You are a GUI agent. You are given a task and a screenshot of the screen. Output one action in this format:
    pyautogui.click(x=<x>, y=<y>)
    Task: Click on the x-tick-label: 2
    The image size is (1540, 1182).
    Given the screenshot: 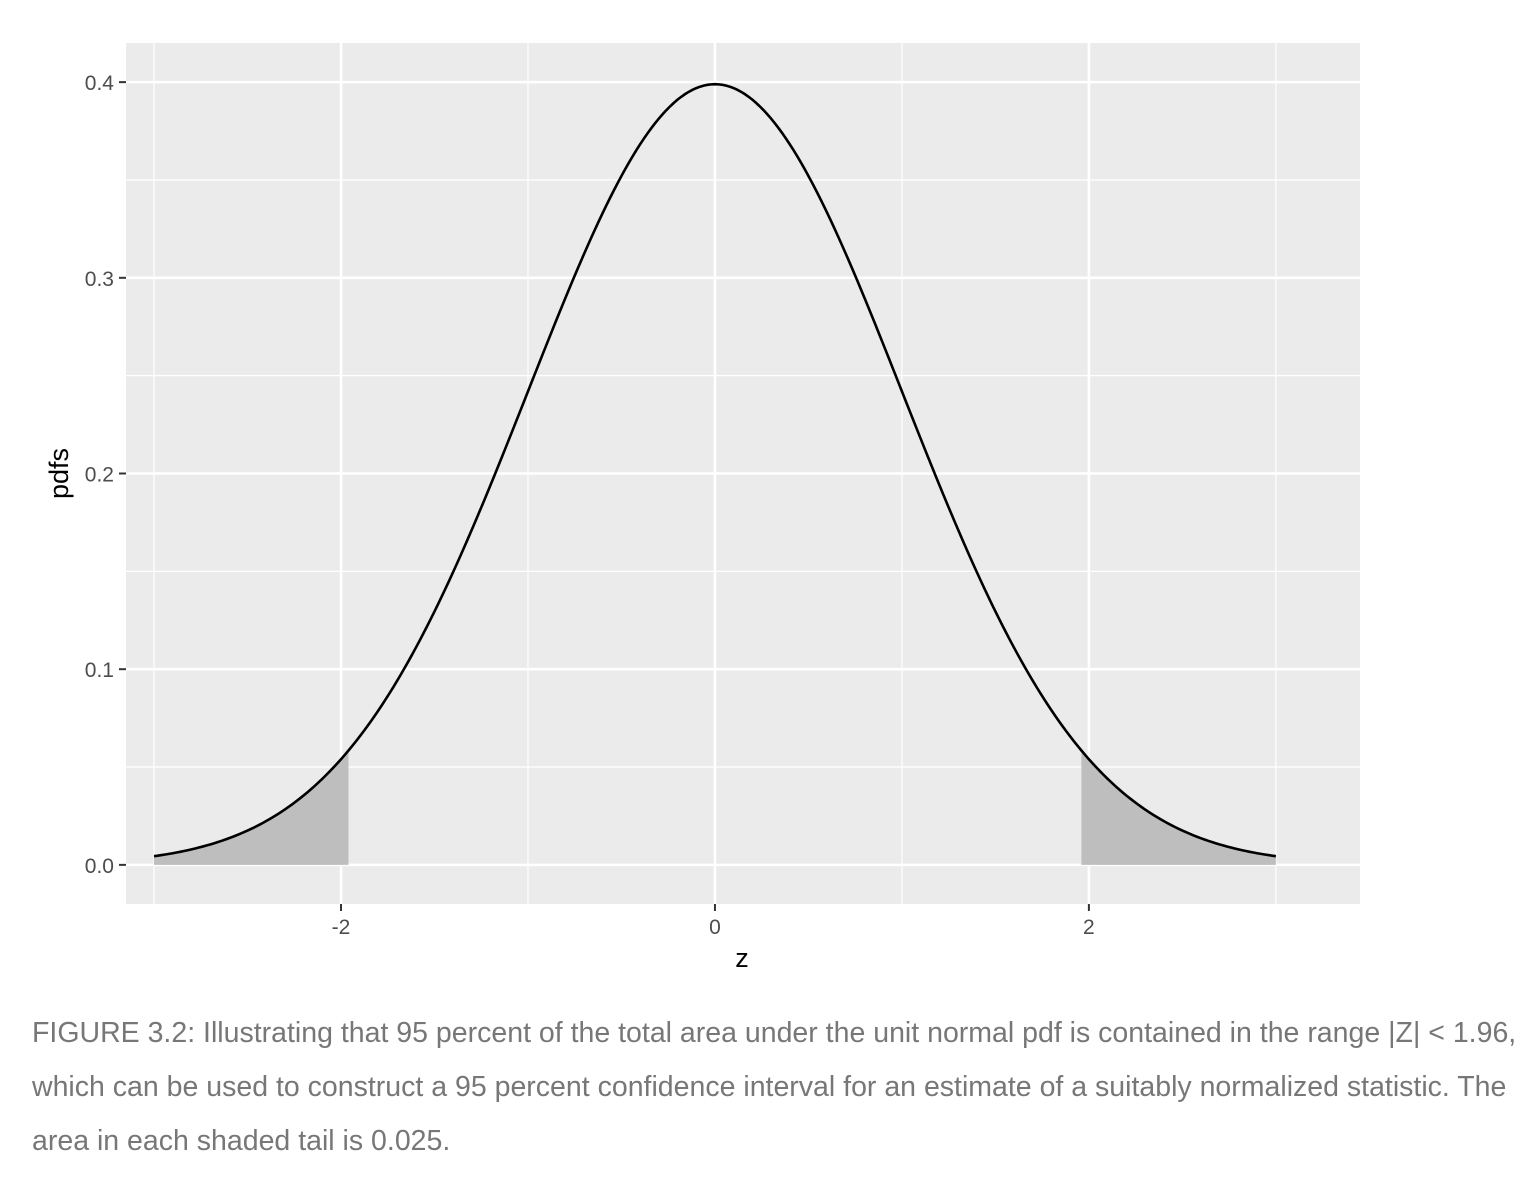 What is the action you would take?
    pyautogui.click(x=1089, y=927)
    